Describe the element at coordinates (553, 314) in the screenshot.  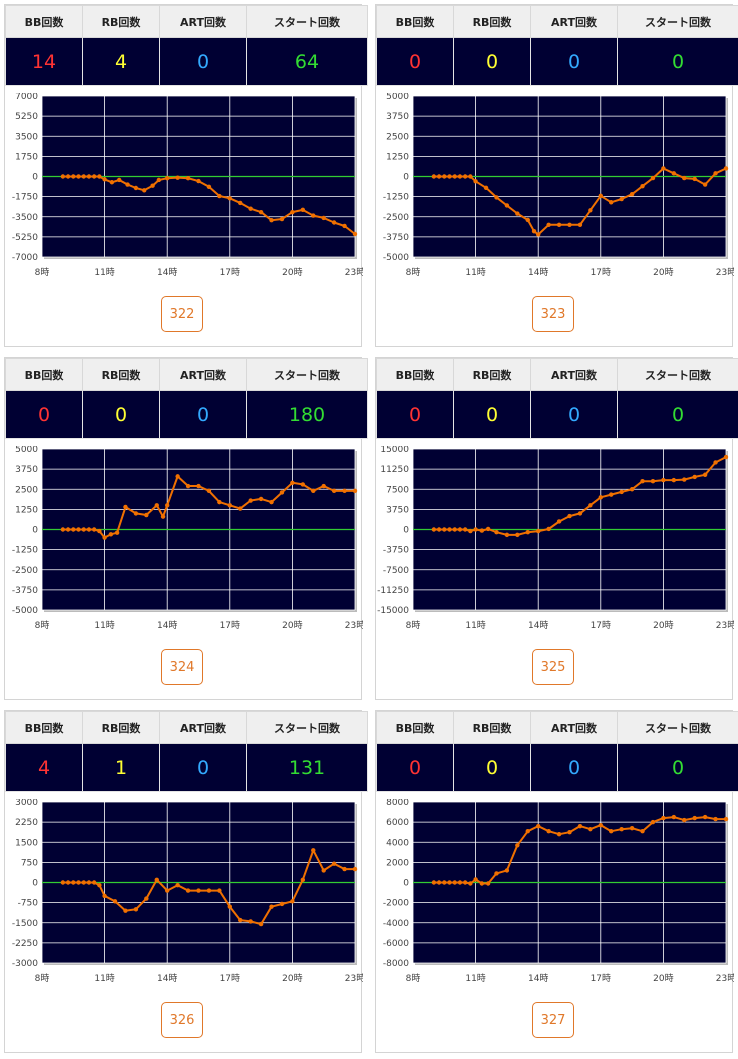
I see `machine-number-button: 323` at that location.